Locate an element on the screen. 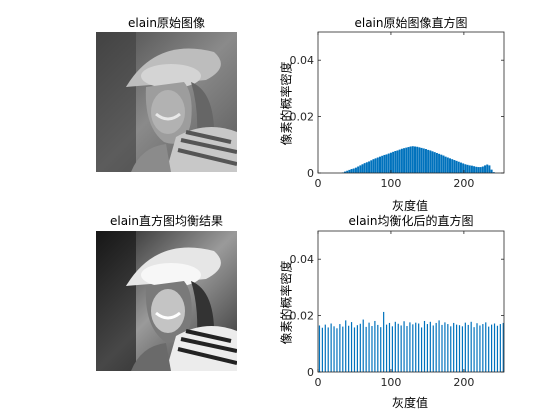 This screenshot has width=560, height=420. original-histogram-ylabel: 像素的概率密度 is located at coordinates (286, 103).